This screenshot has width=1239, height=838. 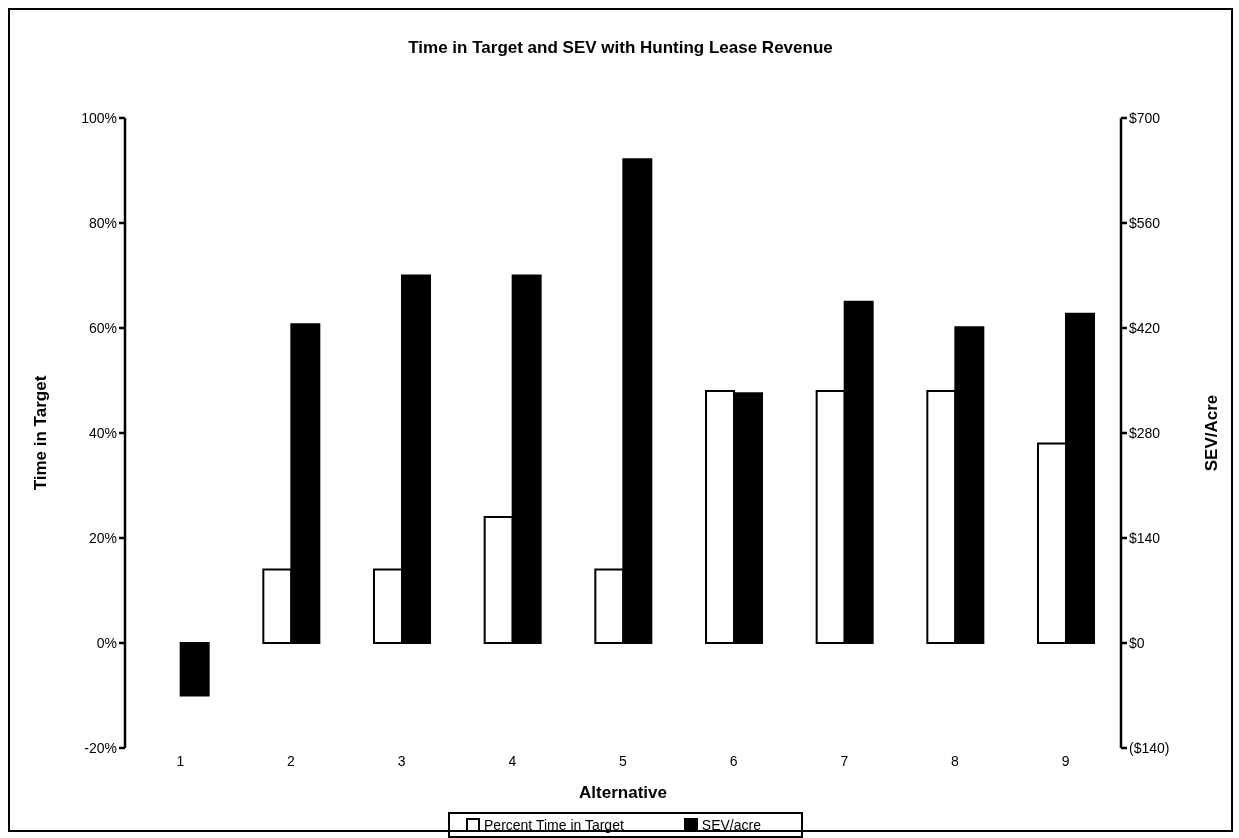 I want to click on y-tick-label: 100%, so click(x=99, y=117).